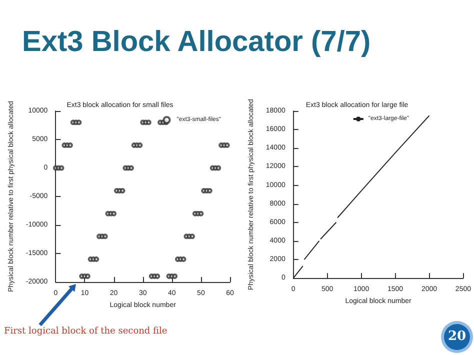 This screenshot has height=355, width=474. What do you see at coordinates (196, 42) in the screenshot?
I see `text: Ext3 Block Allocator (7/7)` at bounding box center [196, 42].